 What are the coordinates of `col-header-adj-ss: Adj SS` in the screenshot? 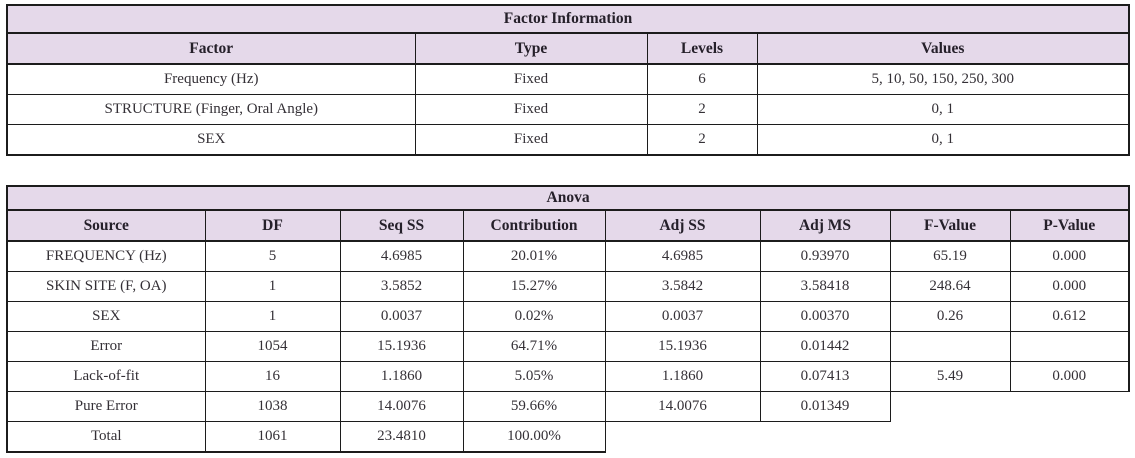 It's located at (682, 225).